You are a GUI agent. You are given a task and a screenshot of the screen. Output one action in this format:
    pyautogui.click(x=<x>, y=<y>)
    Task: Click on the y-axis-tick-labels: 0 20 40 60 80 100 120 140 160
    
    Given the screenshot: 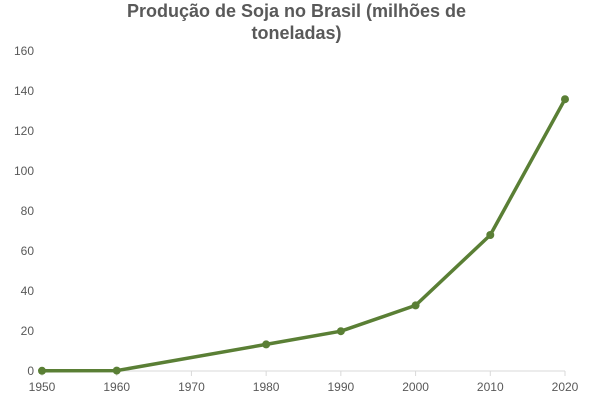 What is the action you would take?
    pyautogui.click(x=24, y=211)
    